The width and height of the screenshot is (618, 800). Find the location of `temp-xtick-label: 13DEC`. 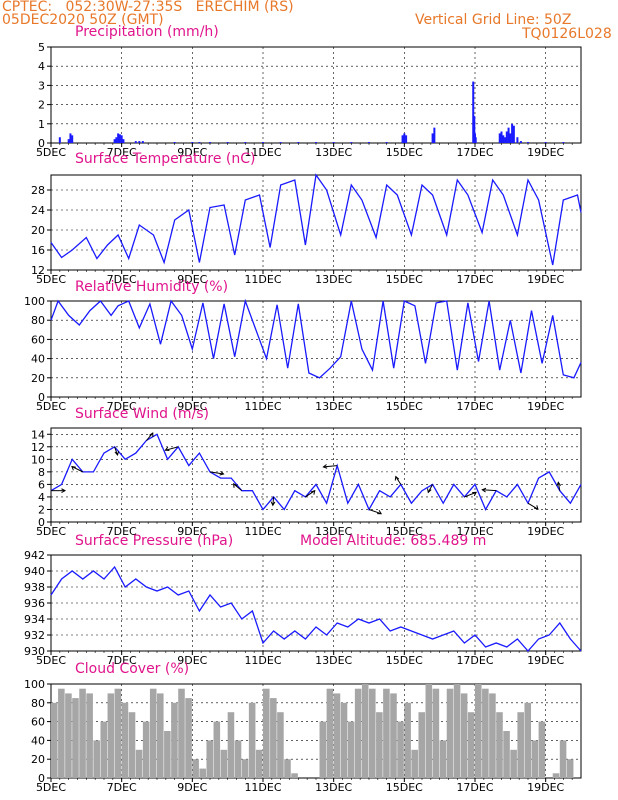

temp-xtick-label: 13DEC is located at coordinates (333, 279).